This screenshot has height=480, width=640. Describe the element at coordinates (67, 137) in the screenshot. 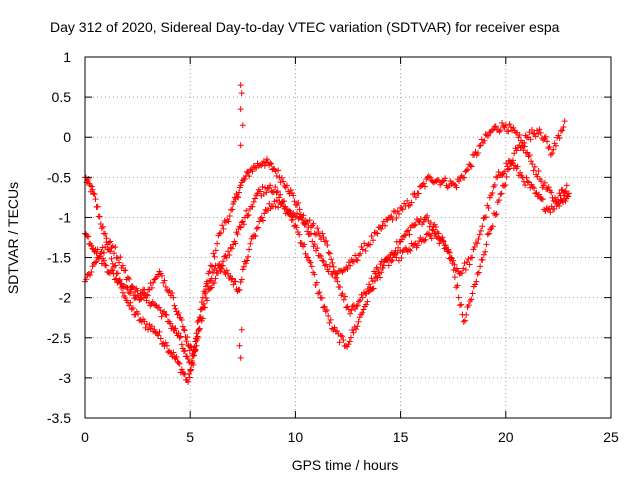

I see `y-tick-label: 0` at that location.